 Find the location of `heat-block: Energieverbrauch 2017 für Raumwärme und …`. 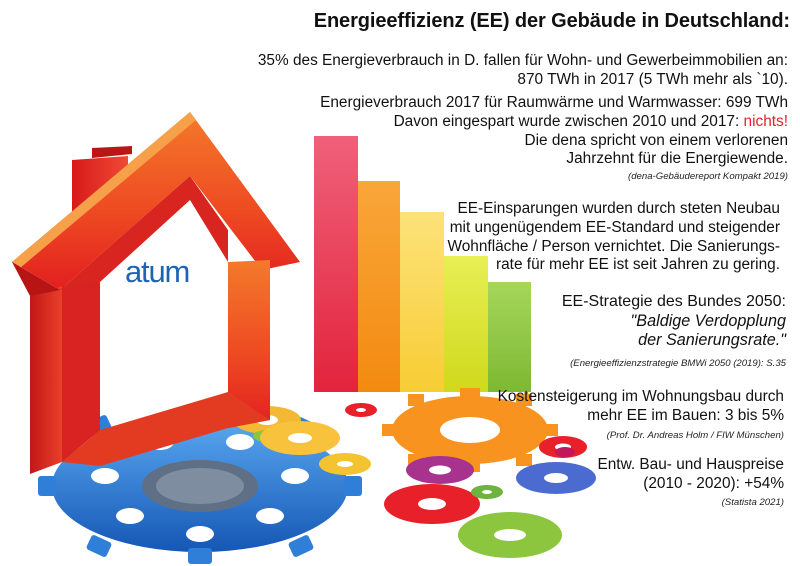

heat-block: Energieverbrauch 2017 für Raumwärme und … is located at coordinates (554, 138).